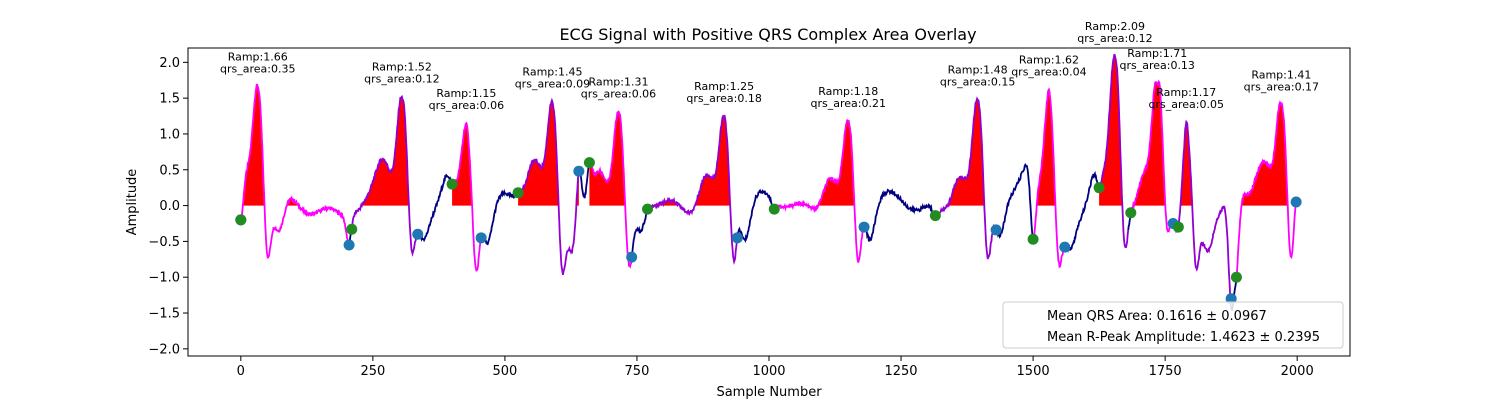 This screenshot has width=1500, height=400. Describe the element at coordinates (1281, 75) in the screenshot. I see `annotation-ramp-label: Ramp:1.41` at that location.